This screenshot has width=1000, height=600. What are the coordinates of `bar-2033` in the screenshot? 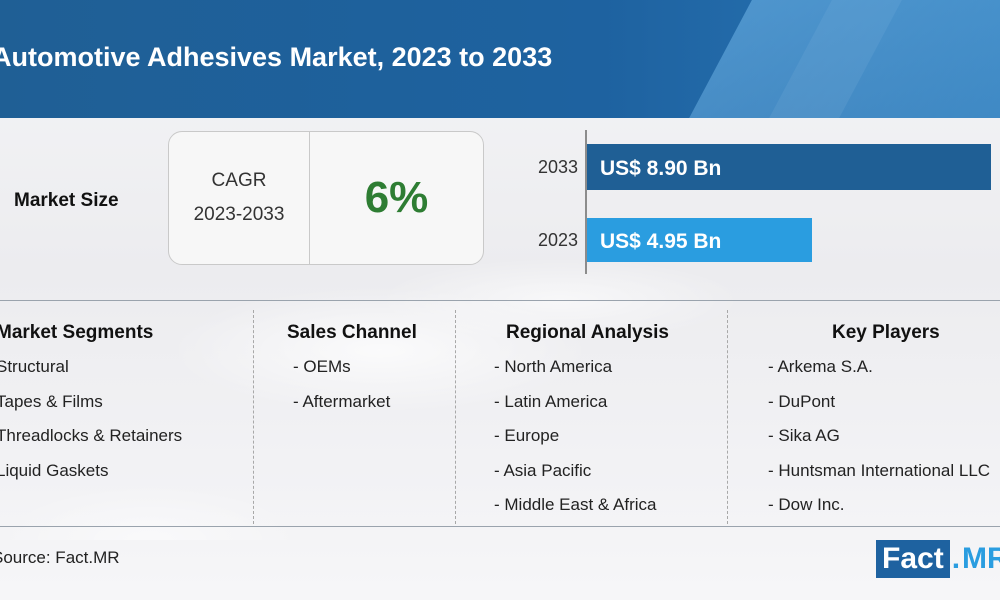 It's located at (789, 167).